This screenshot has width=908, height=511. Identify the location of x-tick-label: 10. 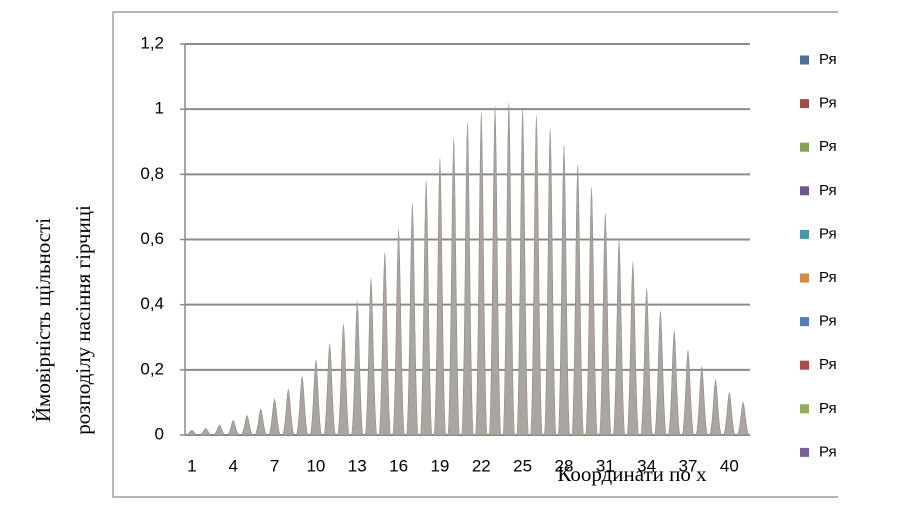
(315, 465).